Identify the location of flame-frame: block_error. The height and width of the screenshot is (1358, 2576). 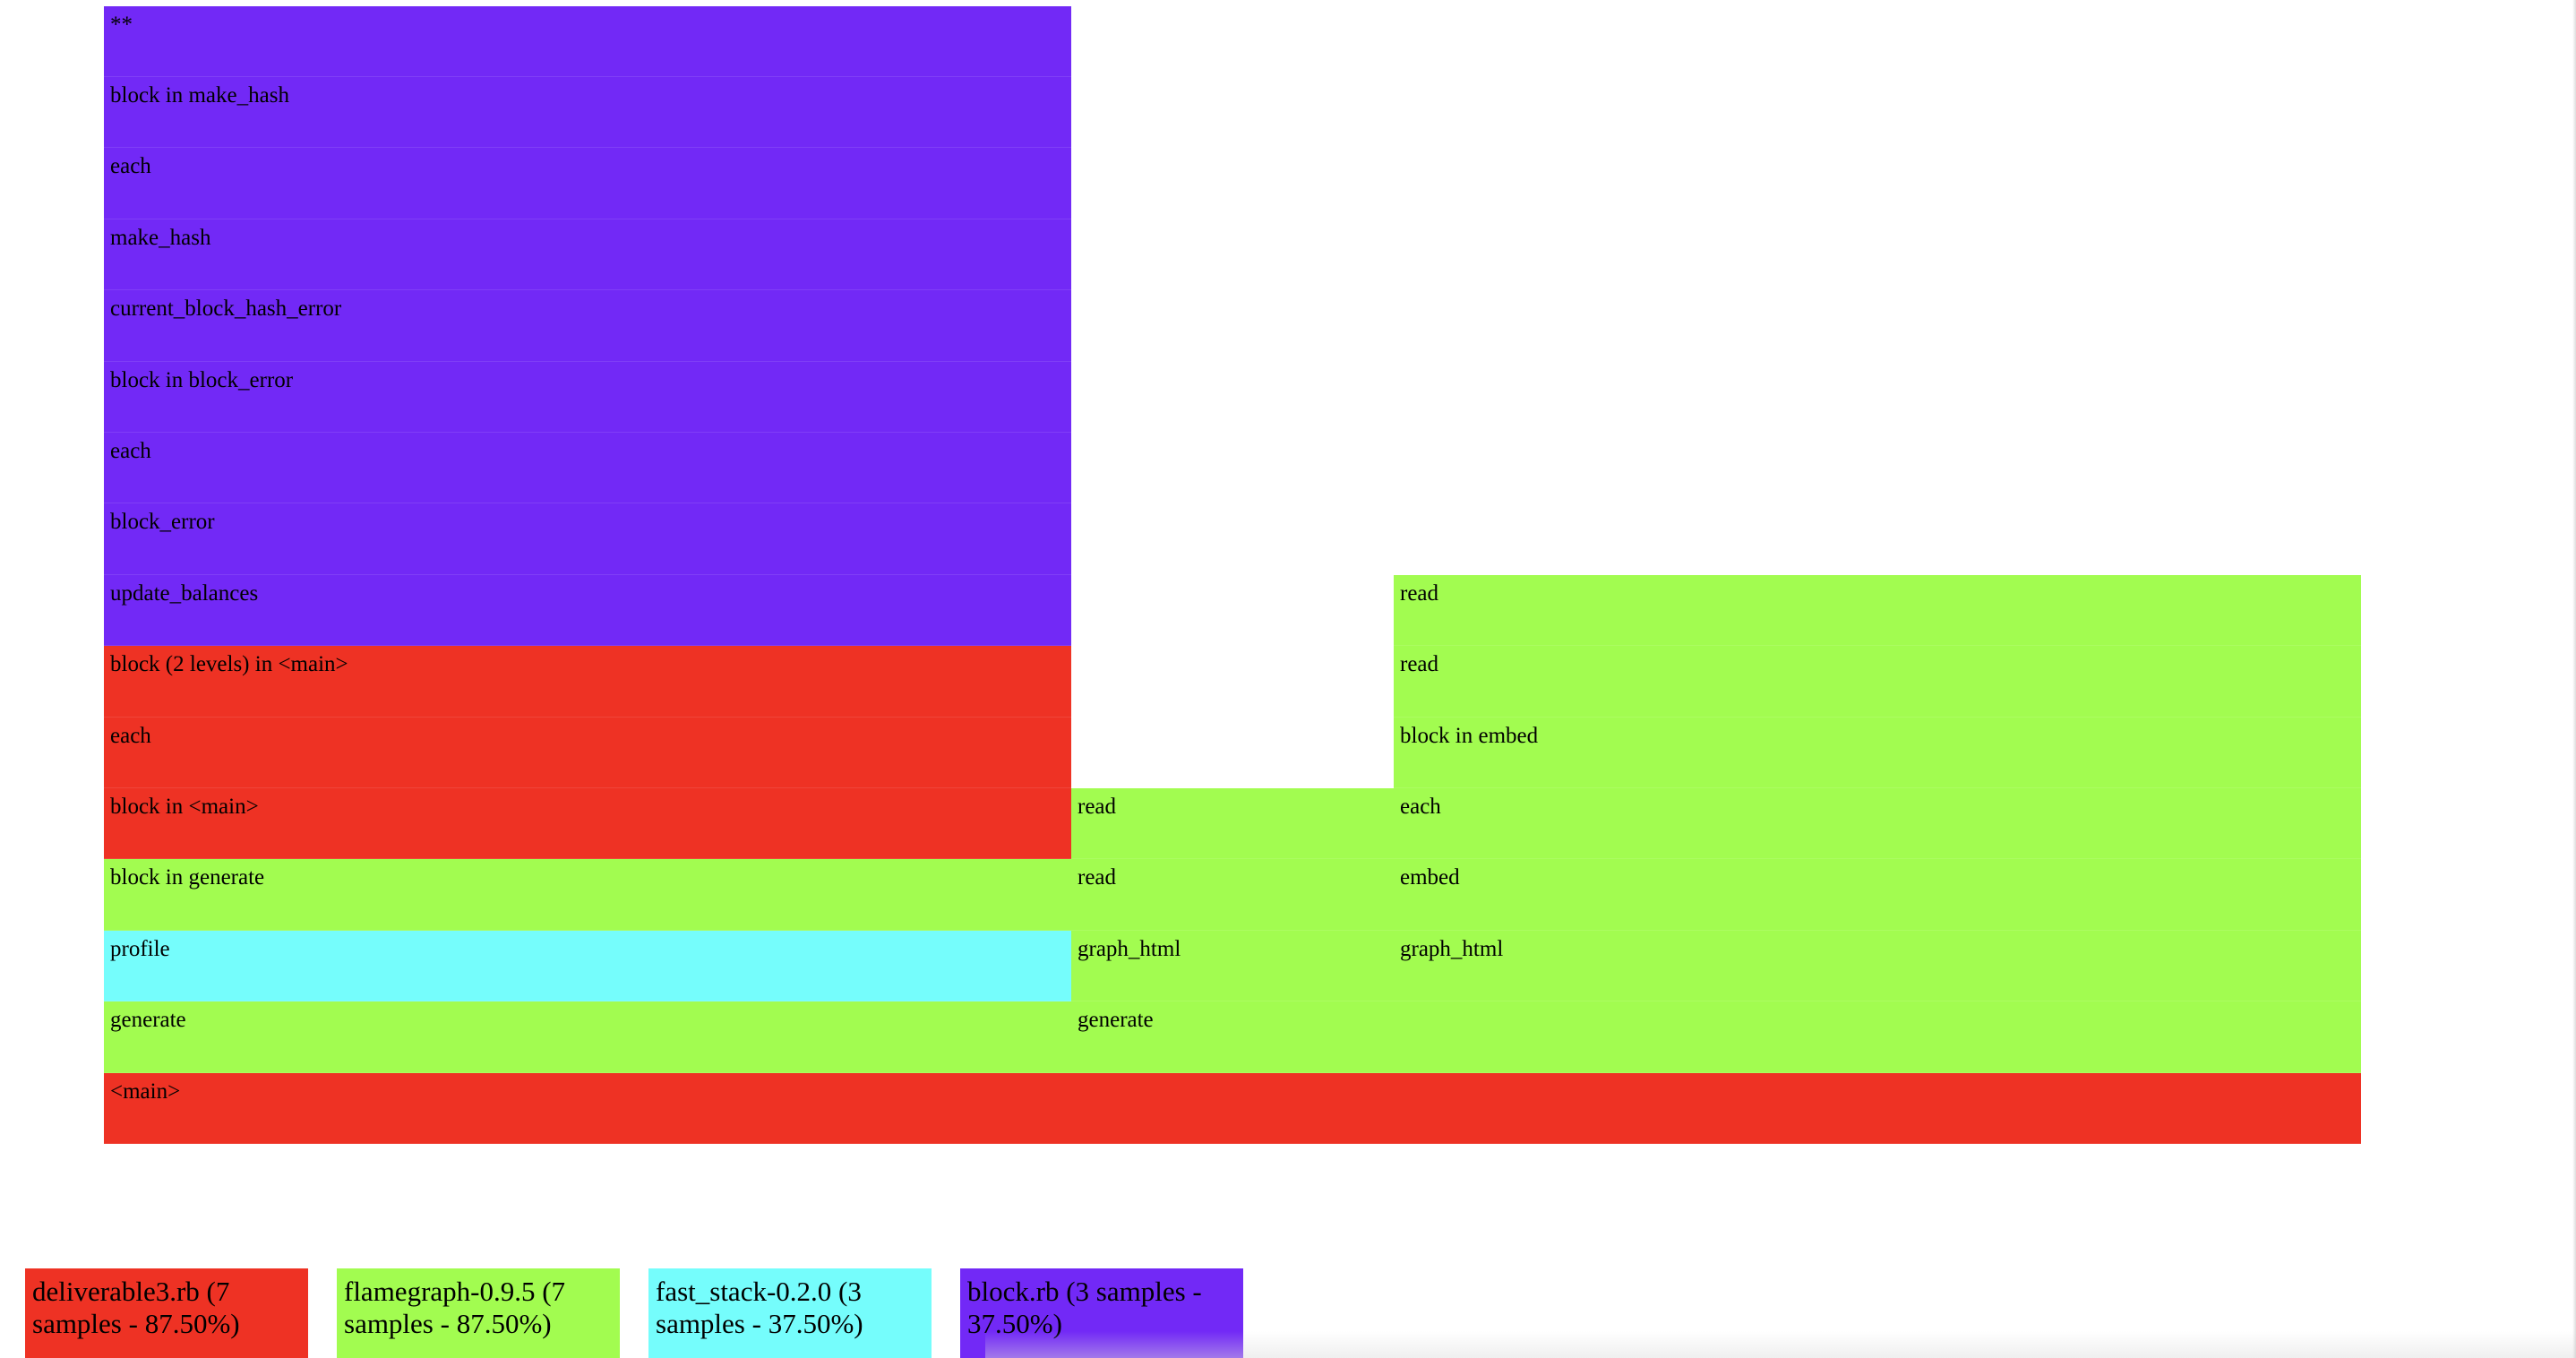
(587, 539).